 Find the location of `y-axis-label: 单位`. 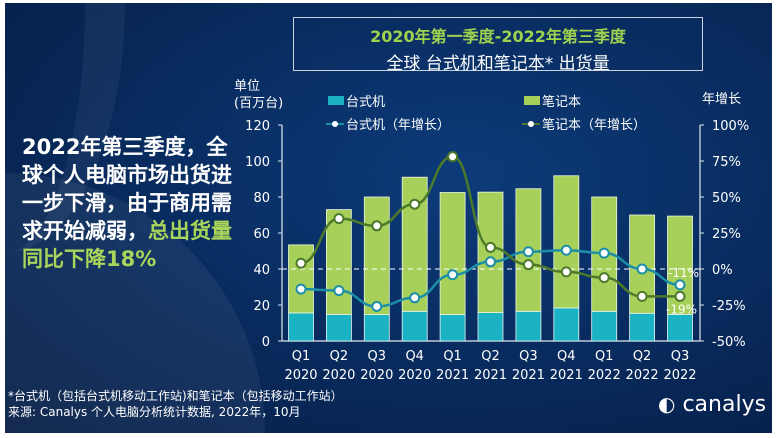

y-axis-label: 单位 is located at coordinates (247, 86).